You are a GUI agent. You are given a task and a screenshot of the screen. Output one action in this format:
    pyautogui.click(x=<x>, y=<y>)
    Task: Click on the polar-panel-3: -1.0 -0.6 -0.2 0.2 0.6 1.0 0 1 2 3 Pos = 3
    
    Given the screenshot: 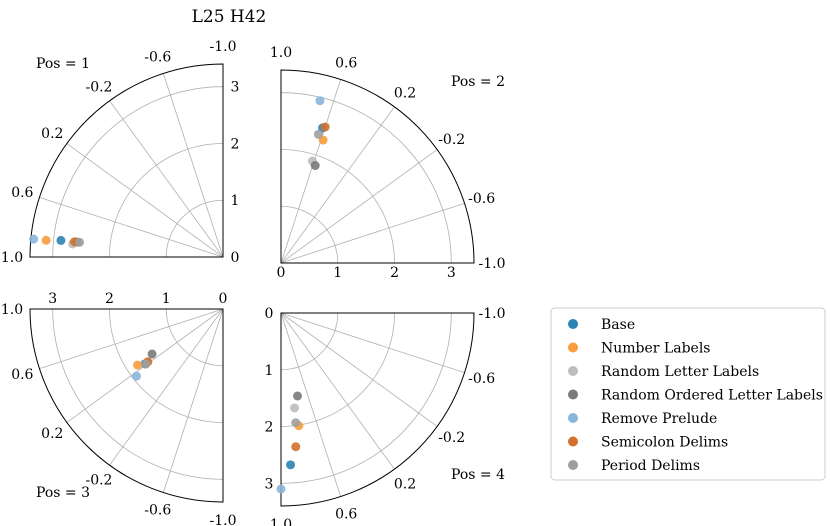 What is the action you would take?
    pyautogui.click(x=119, y=408)
    